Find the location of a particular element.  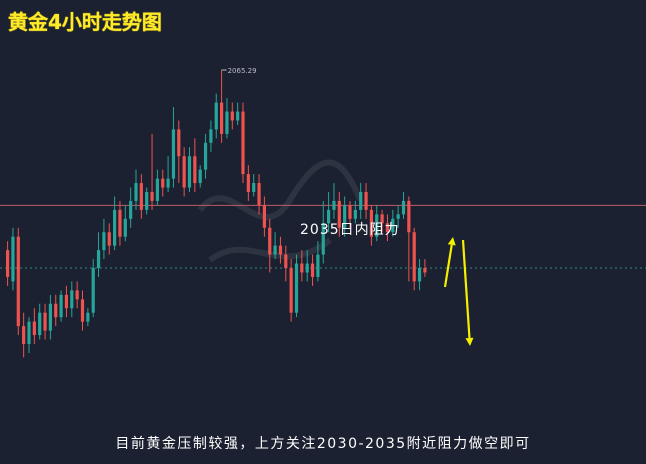

watermark-stroke is located at coordinates (270, 250).